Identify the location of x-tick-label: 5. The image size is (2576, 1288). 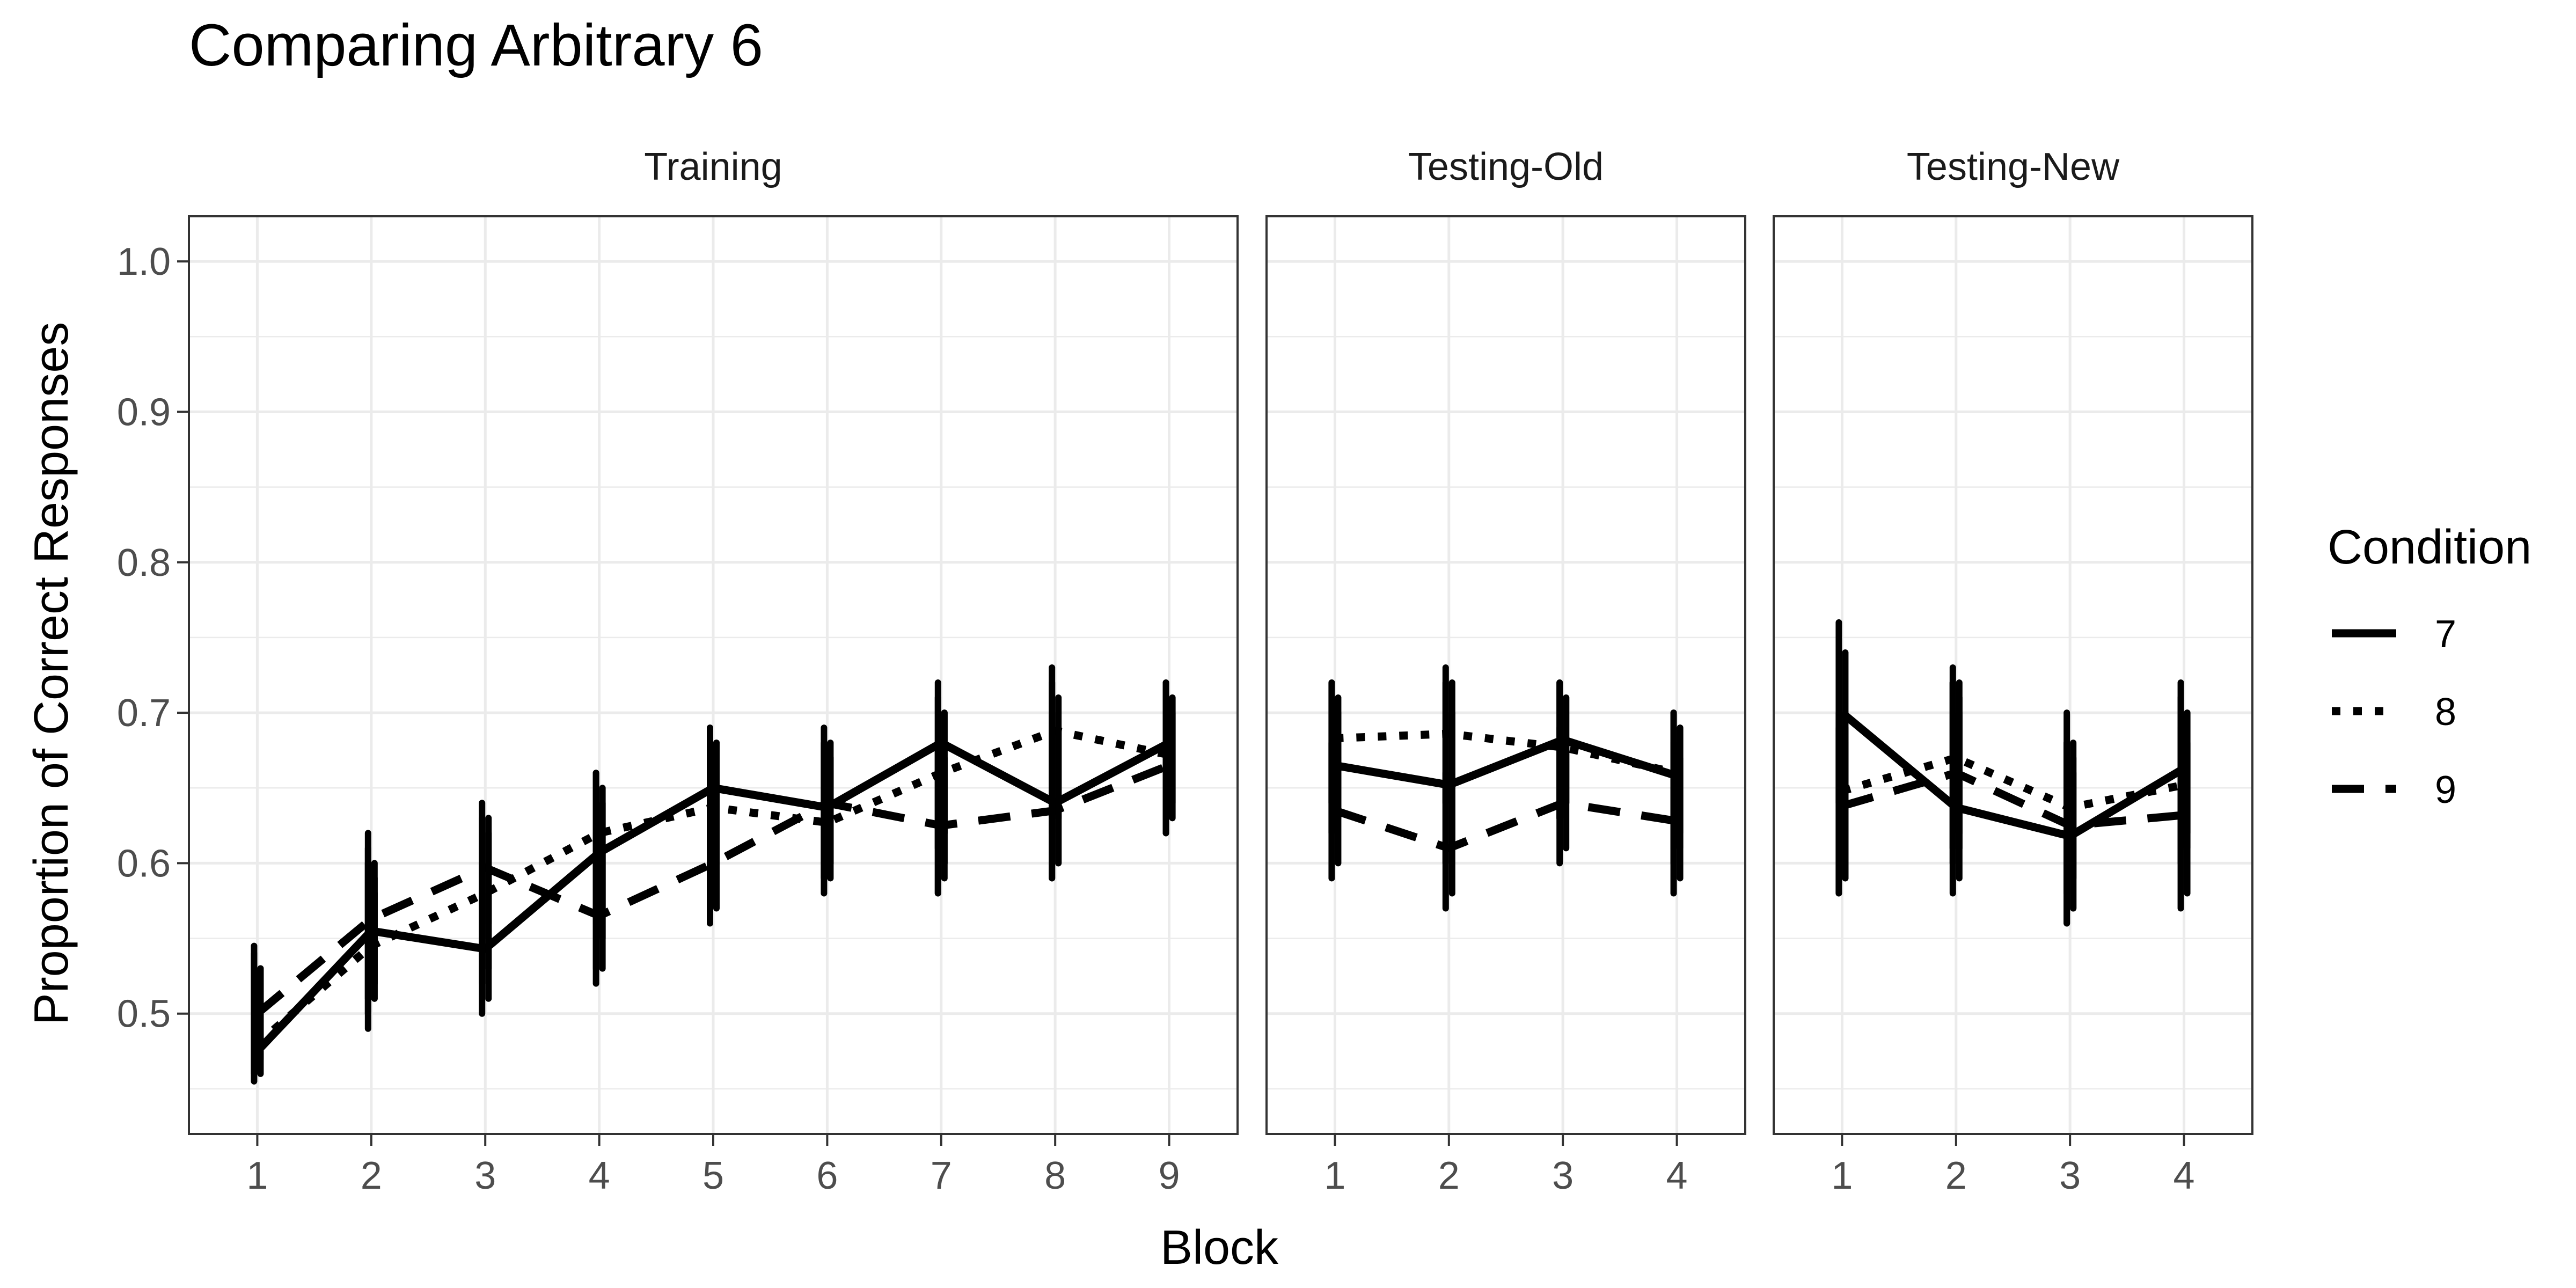
(713, 1175).